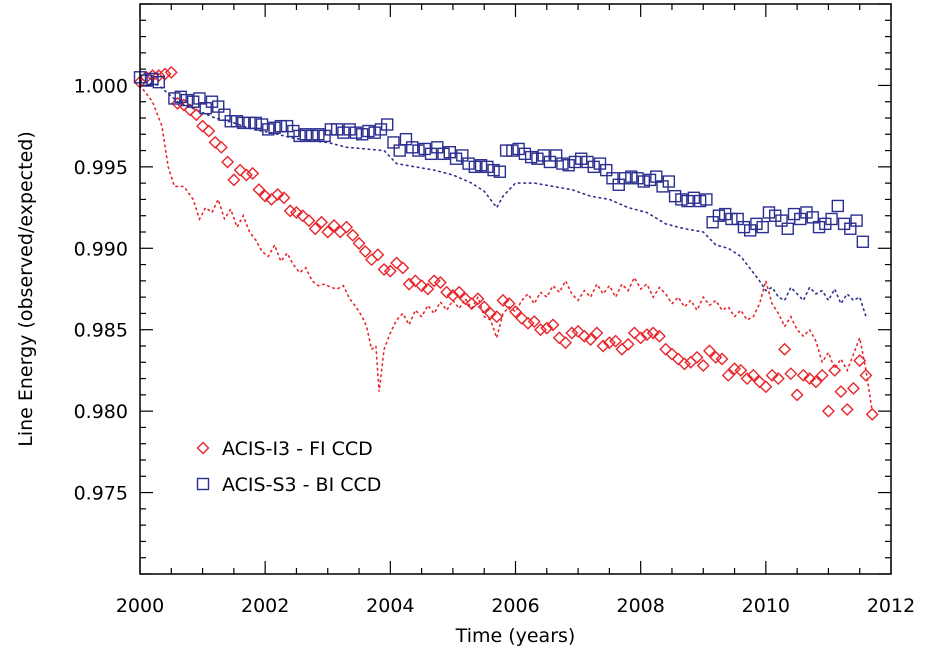 The width and height of the screenshot is (929, 655). Describe the element at coordinates (26, 289) in the screenshot. I see `y-axis-title: Line Energy (observed/expected)` at that location.